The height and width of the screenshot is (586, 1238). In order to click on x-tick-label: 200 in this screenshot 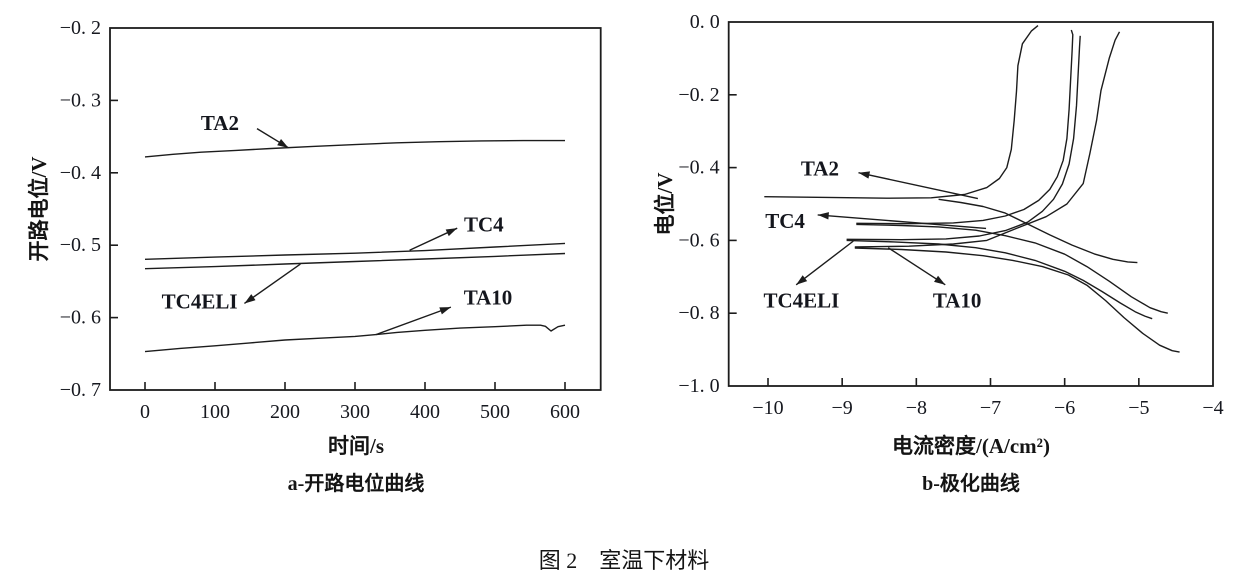, I will do `click(285, 412)`.